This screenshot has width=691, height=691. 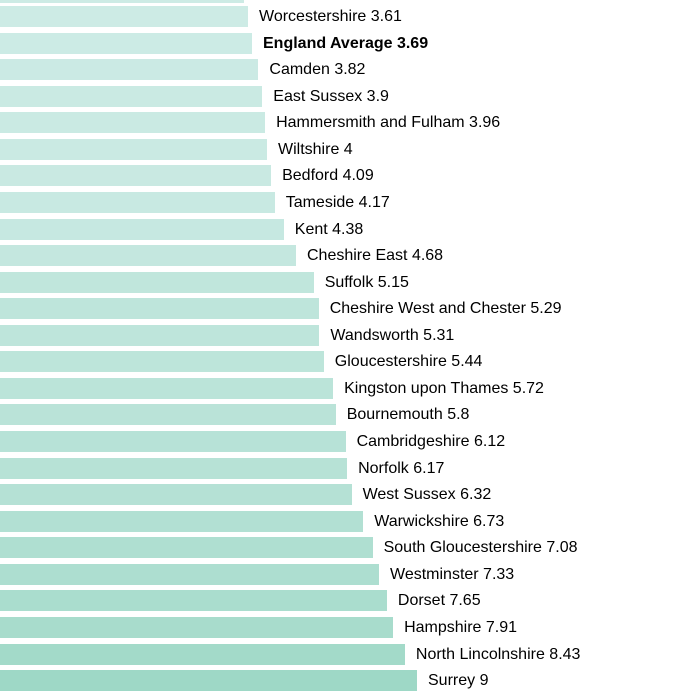 I want to click on bar-row: Camden 3.82, so click(x=183, y=70).